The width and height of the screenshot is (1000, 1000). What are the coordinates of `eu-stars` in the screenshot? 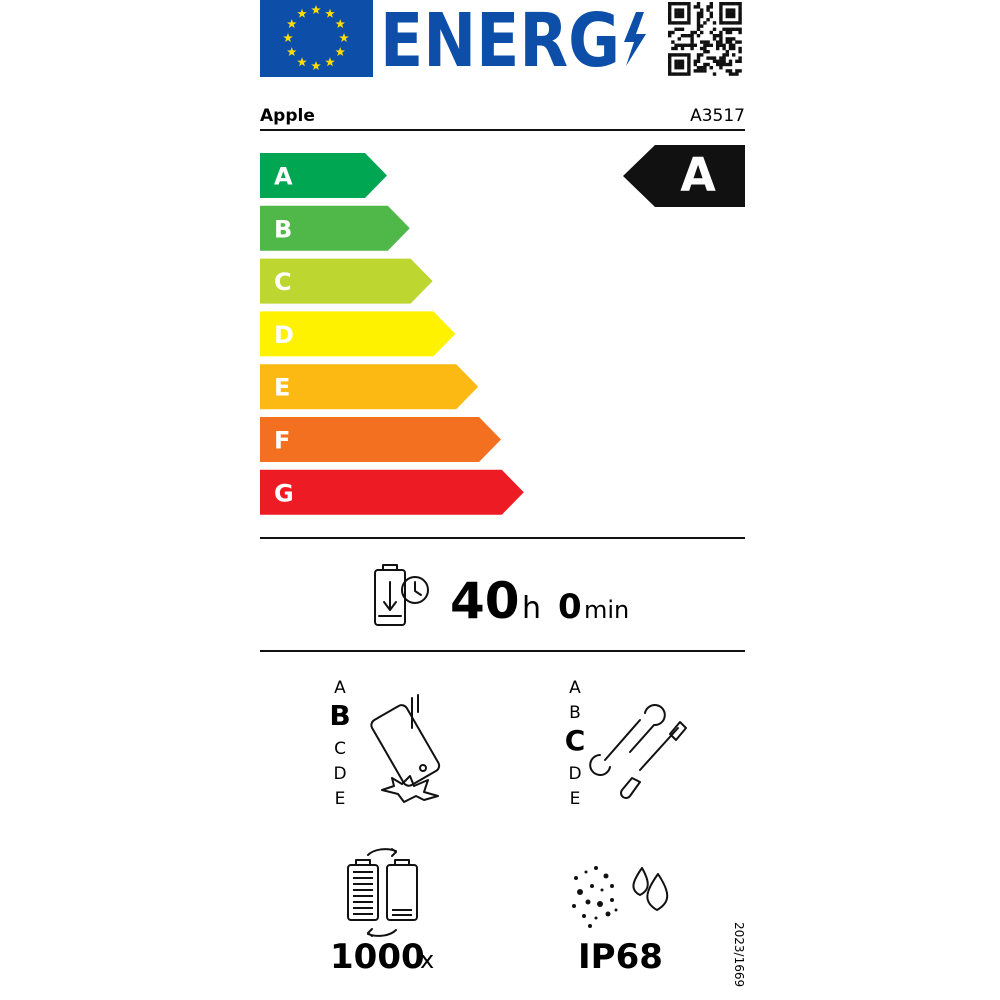 It's located at (316, 37).